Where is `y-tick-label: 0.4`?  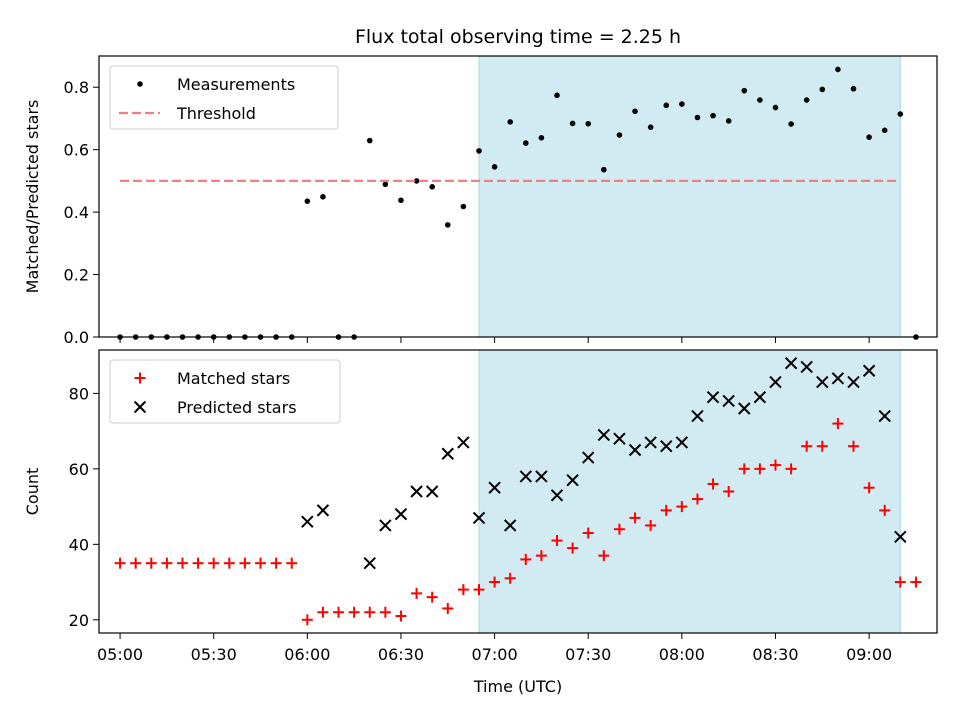 y-tick-label: 0.4 is located at coordinates (76, 212).